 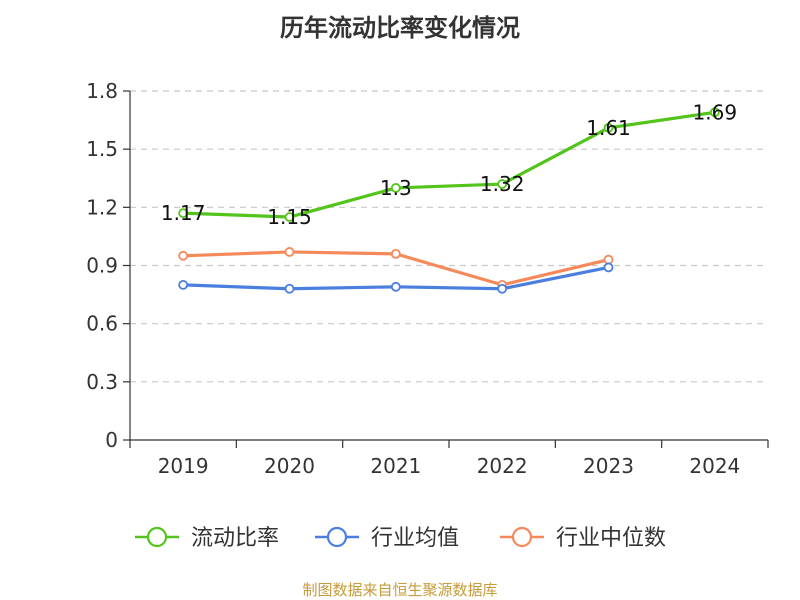 What do you see at coordinates (235, 538) in the screenshot?
I see `legend-label: 流动比率` at bounding box center [235, 538].